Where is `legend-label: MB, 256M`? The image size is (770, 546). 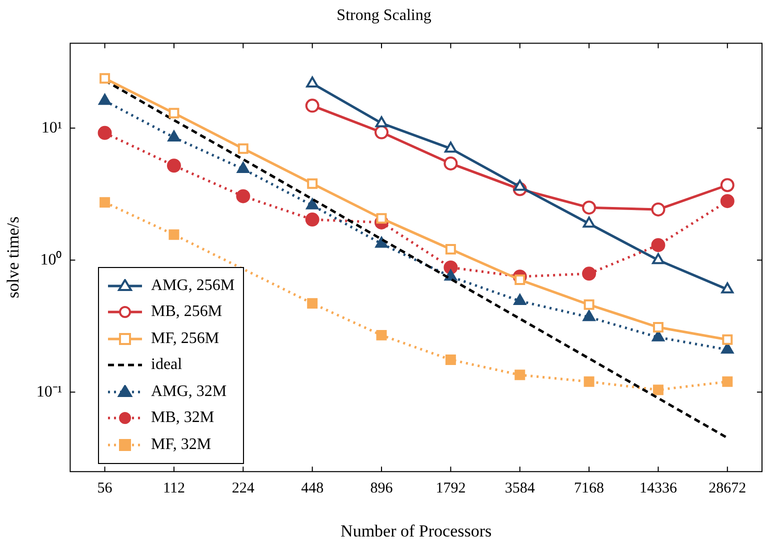
legend-label: MB, 256M is located at coordinates (186, 312).